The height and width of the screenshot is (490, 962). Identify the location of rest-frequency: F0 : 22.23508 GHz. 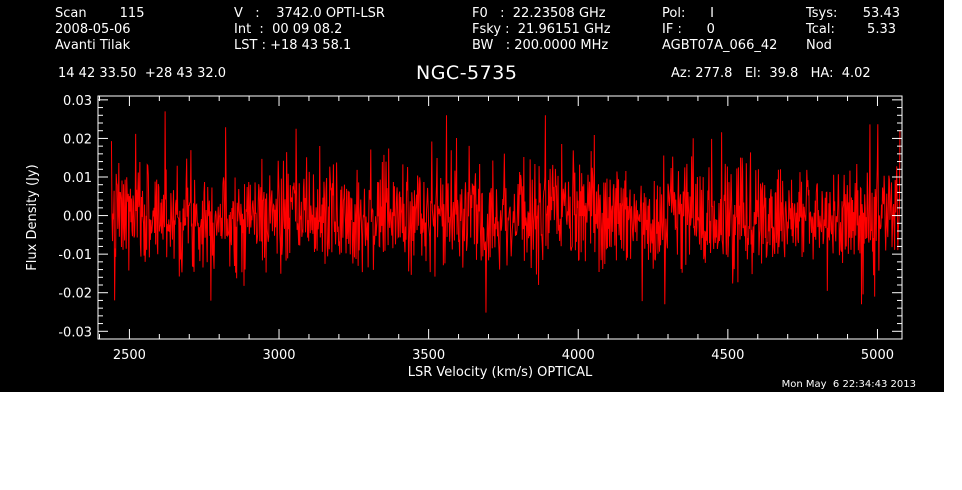
(539, 13).